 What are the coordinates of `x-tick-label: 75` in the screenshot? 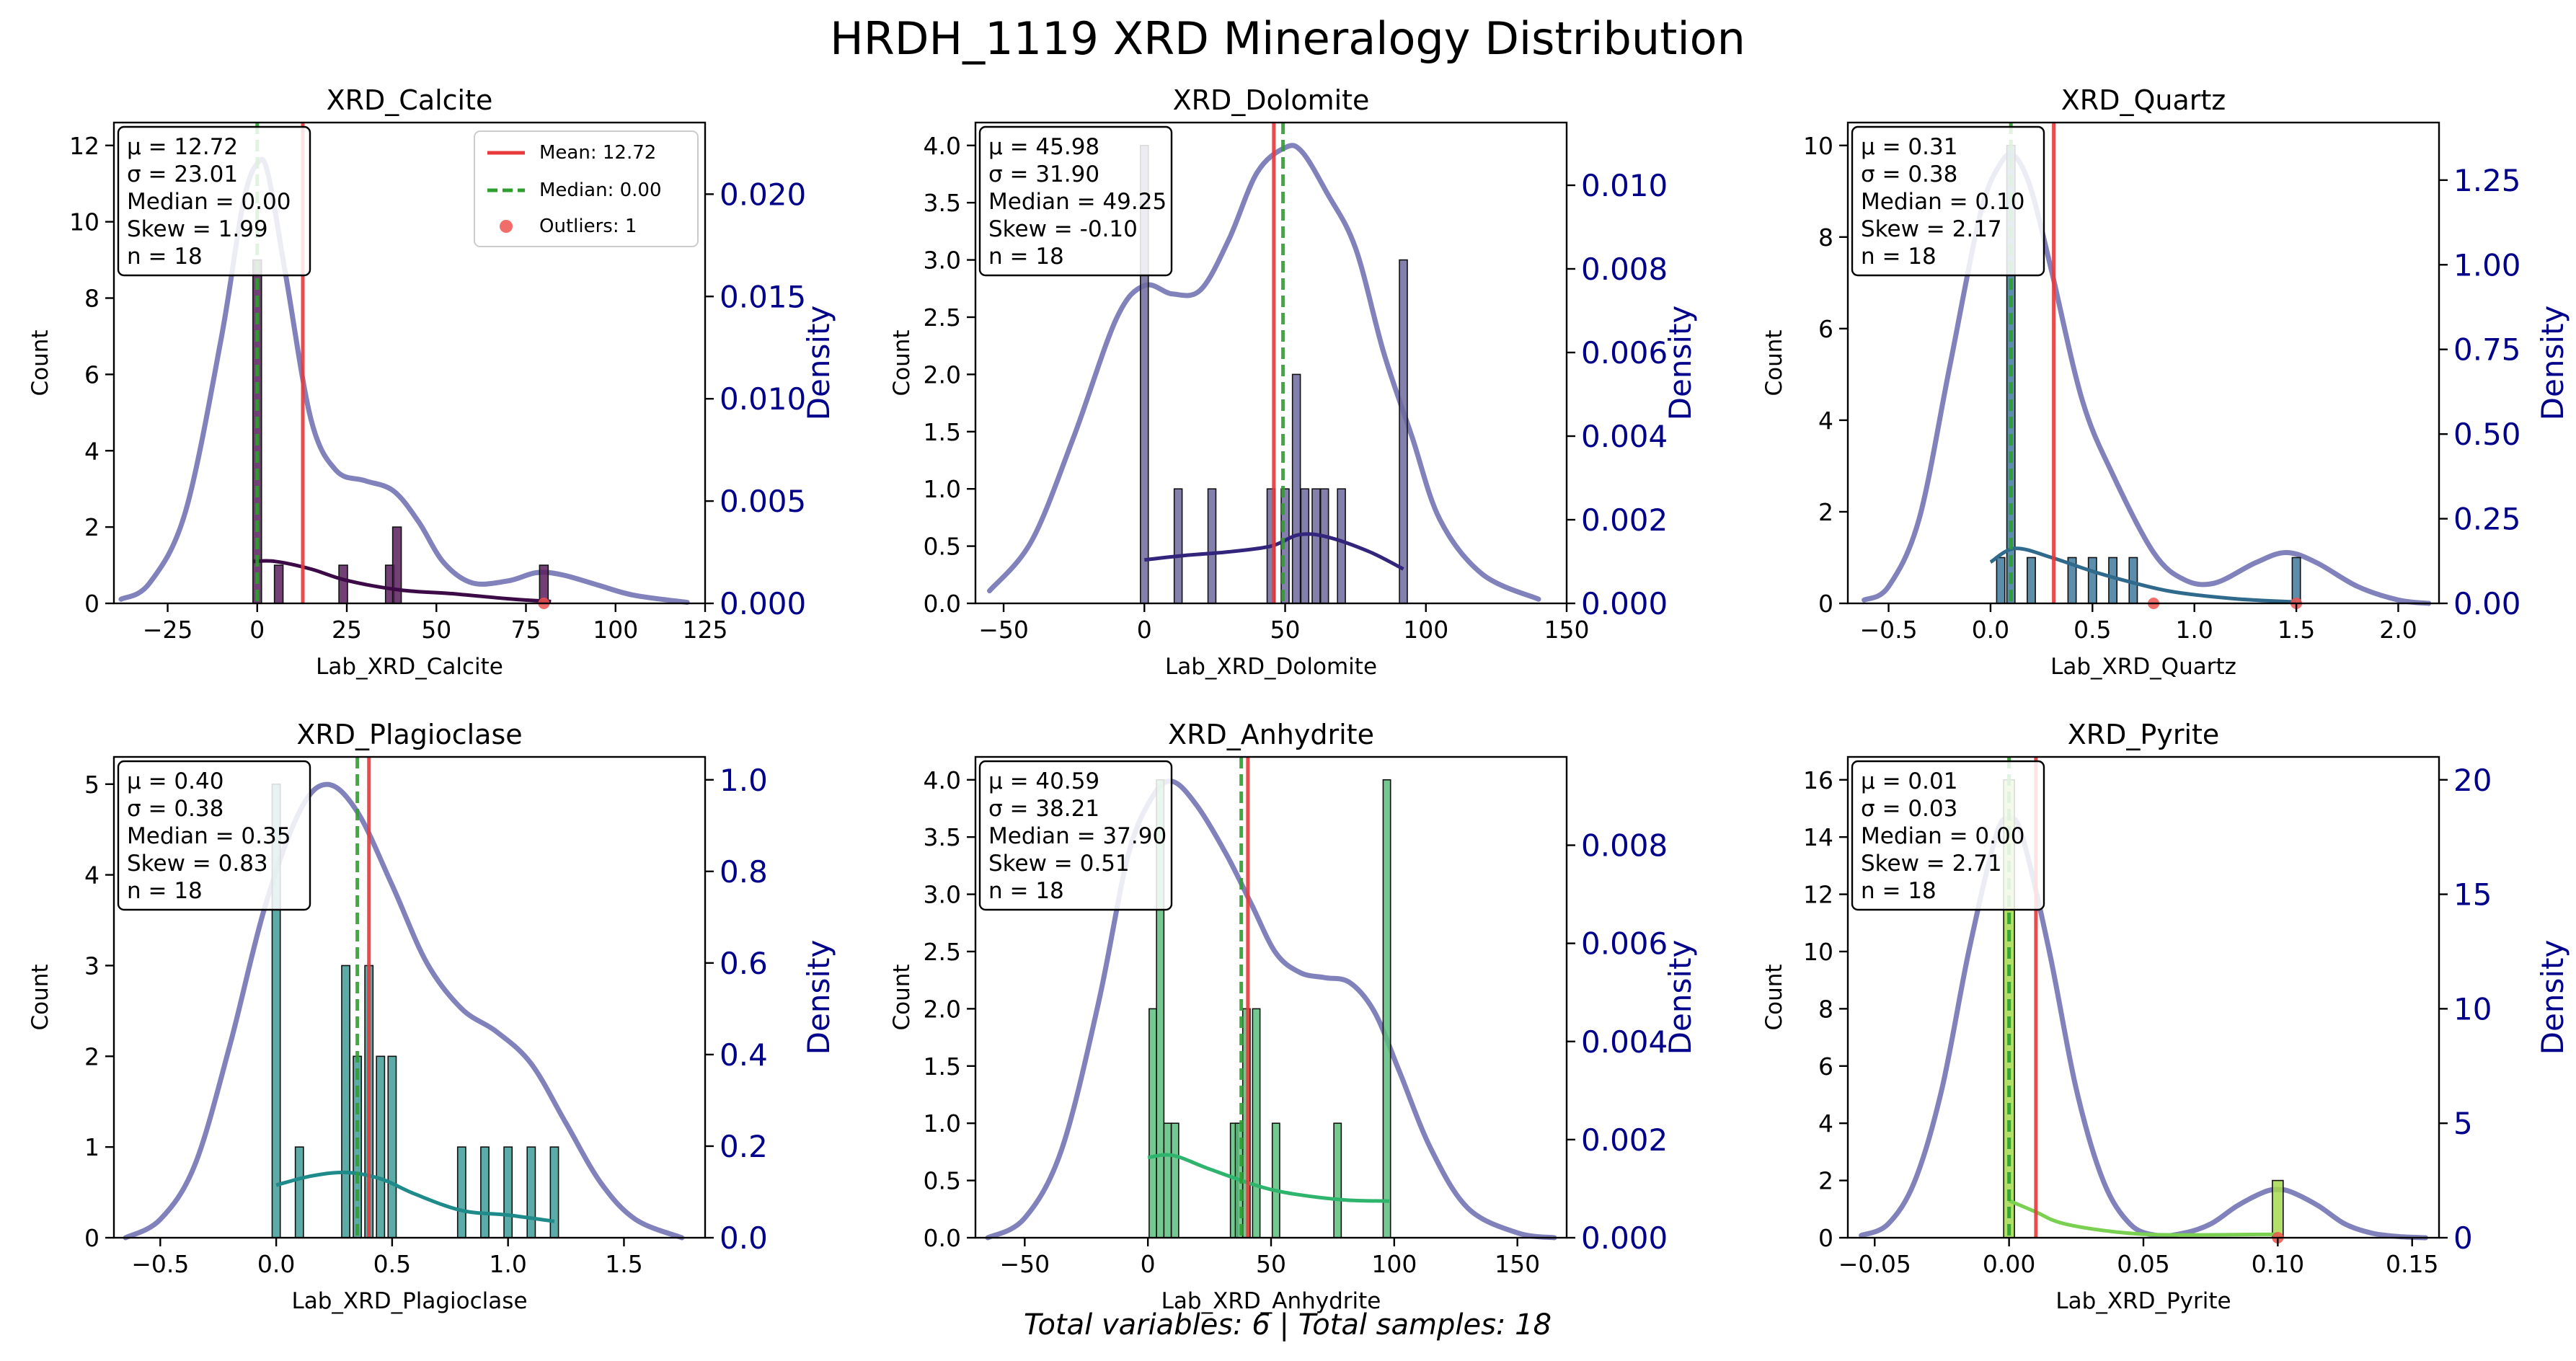 It's located at (526, 630).